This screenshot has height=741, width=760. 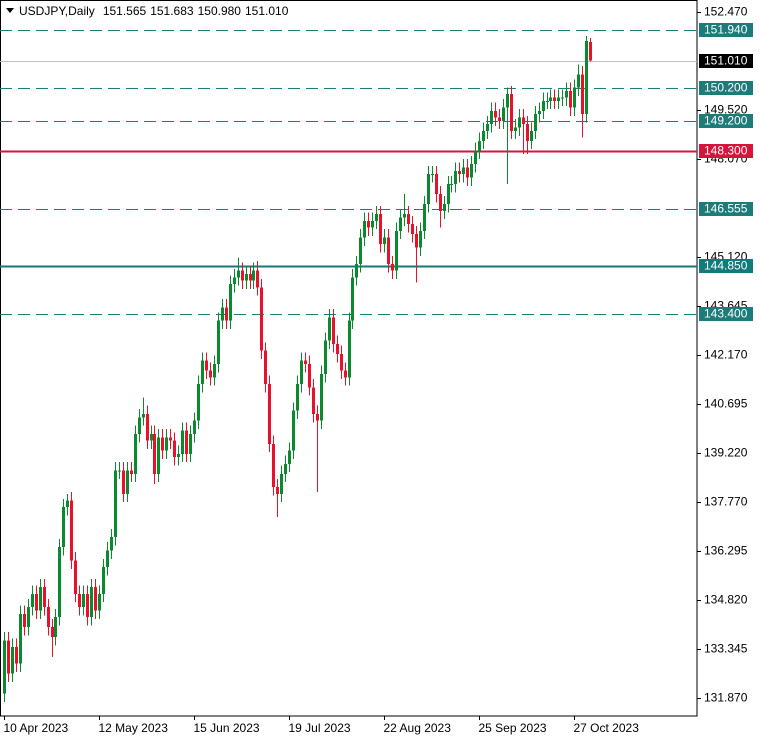 What do you see at coordinates (513, 728) in the screenshot?
I see `x-tick-label: 25 Sep 2023` at bounding box center [513, 728].